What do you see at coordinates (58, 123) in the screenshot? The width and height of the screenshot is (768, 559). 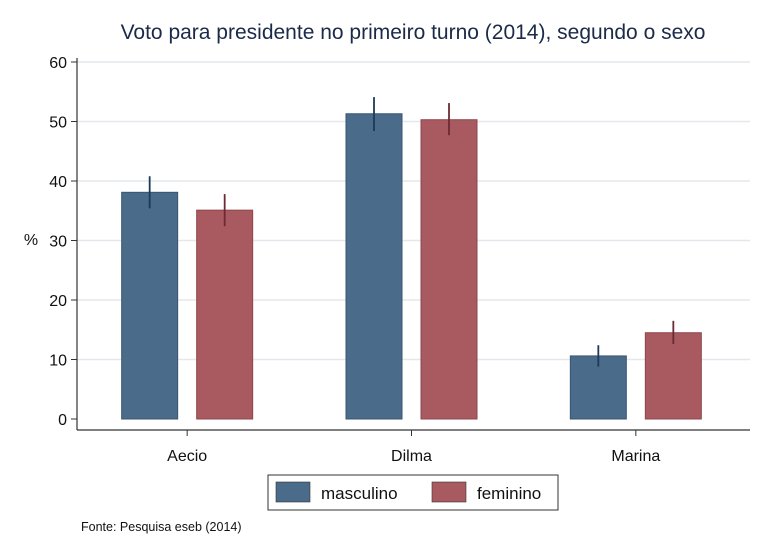 I see `y-tick-label: 50` at bounding box center [58, 123].